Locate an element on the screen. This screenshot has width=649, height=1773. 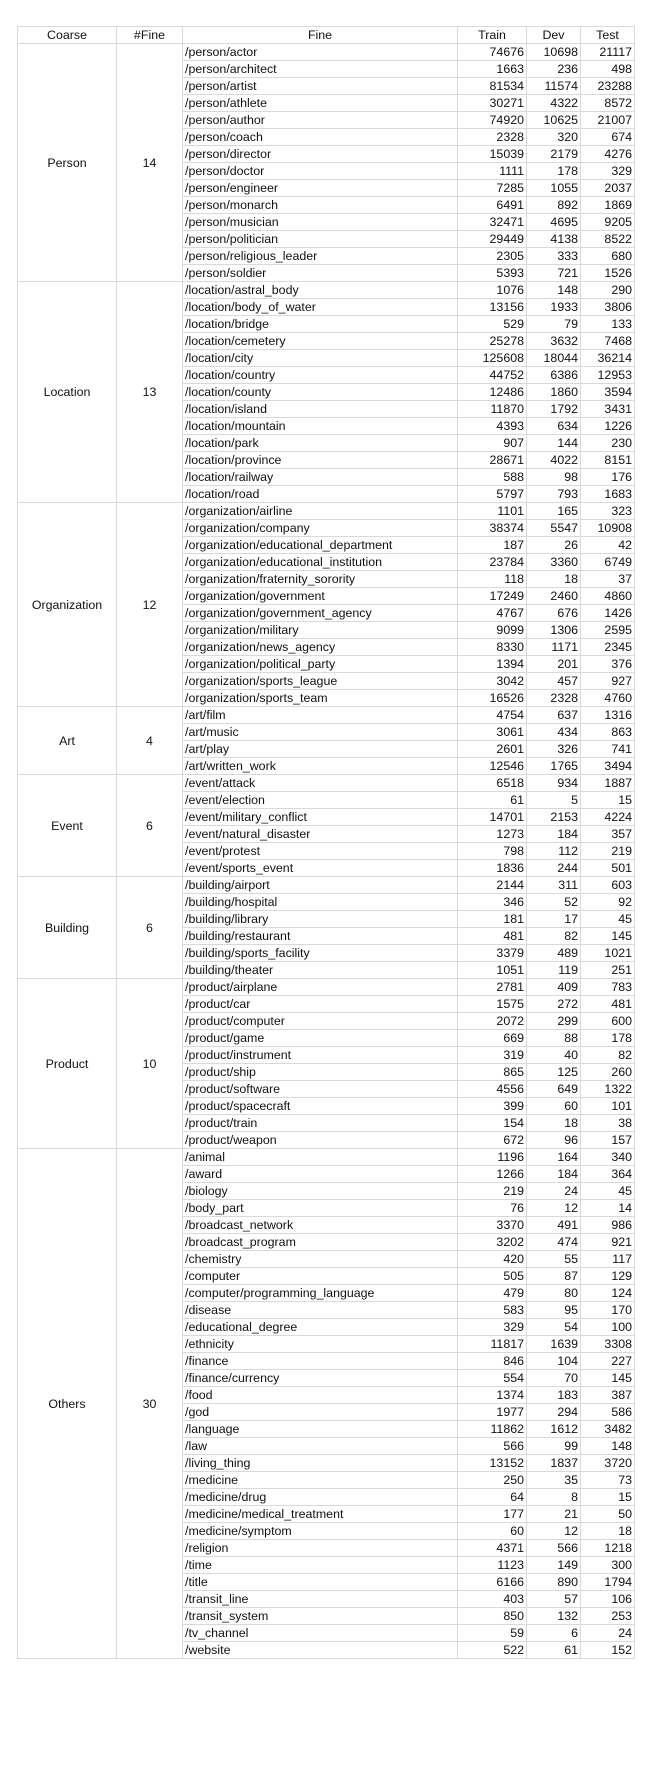
test-count-cell: 230 is located at coordinates (607, 443).